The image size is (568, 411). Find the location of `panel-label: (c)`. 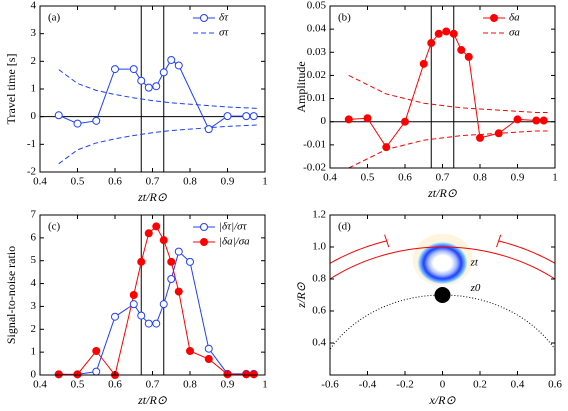

panel-label: (c) is located at coordinates (54, 227).